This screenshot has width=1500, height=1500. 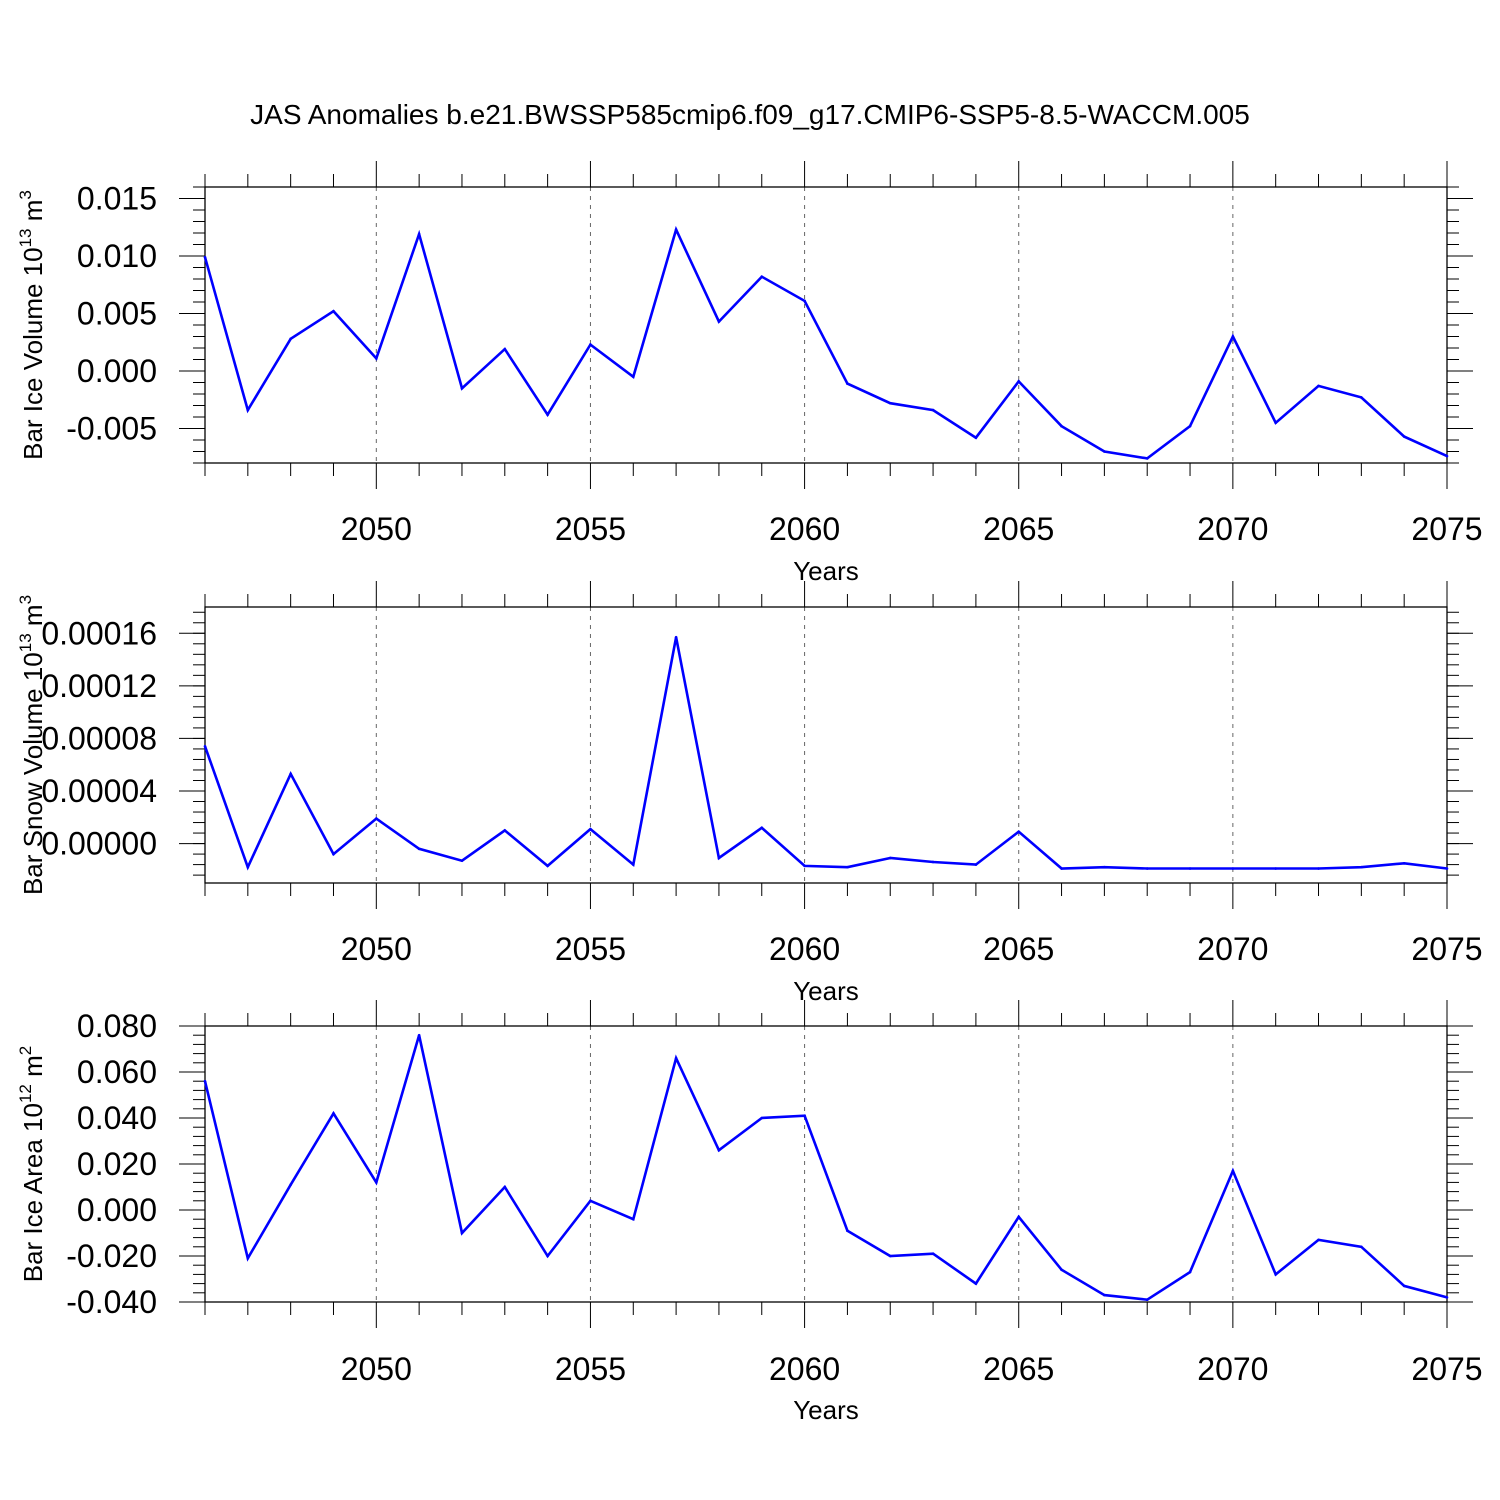 What do you see at coordinates (111, 429) in the screenshot?
I see `y-tick-label: -0.005` at bounding box center [111, 429].